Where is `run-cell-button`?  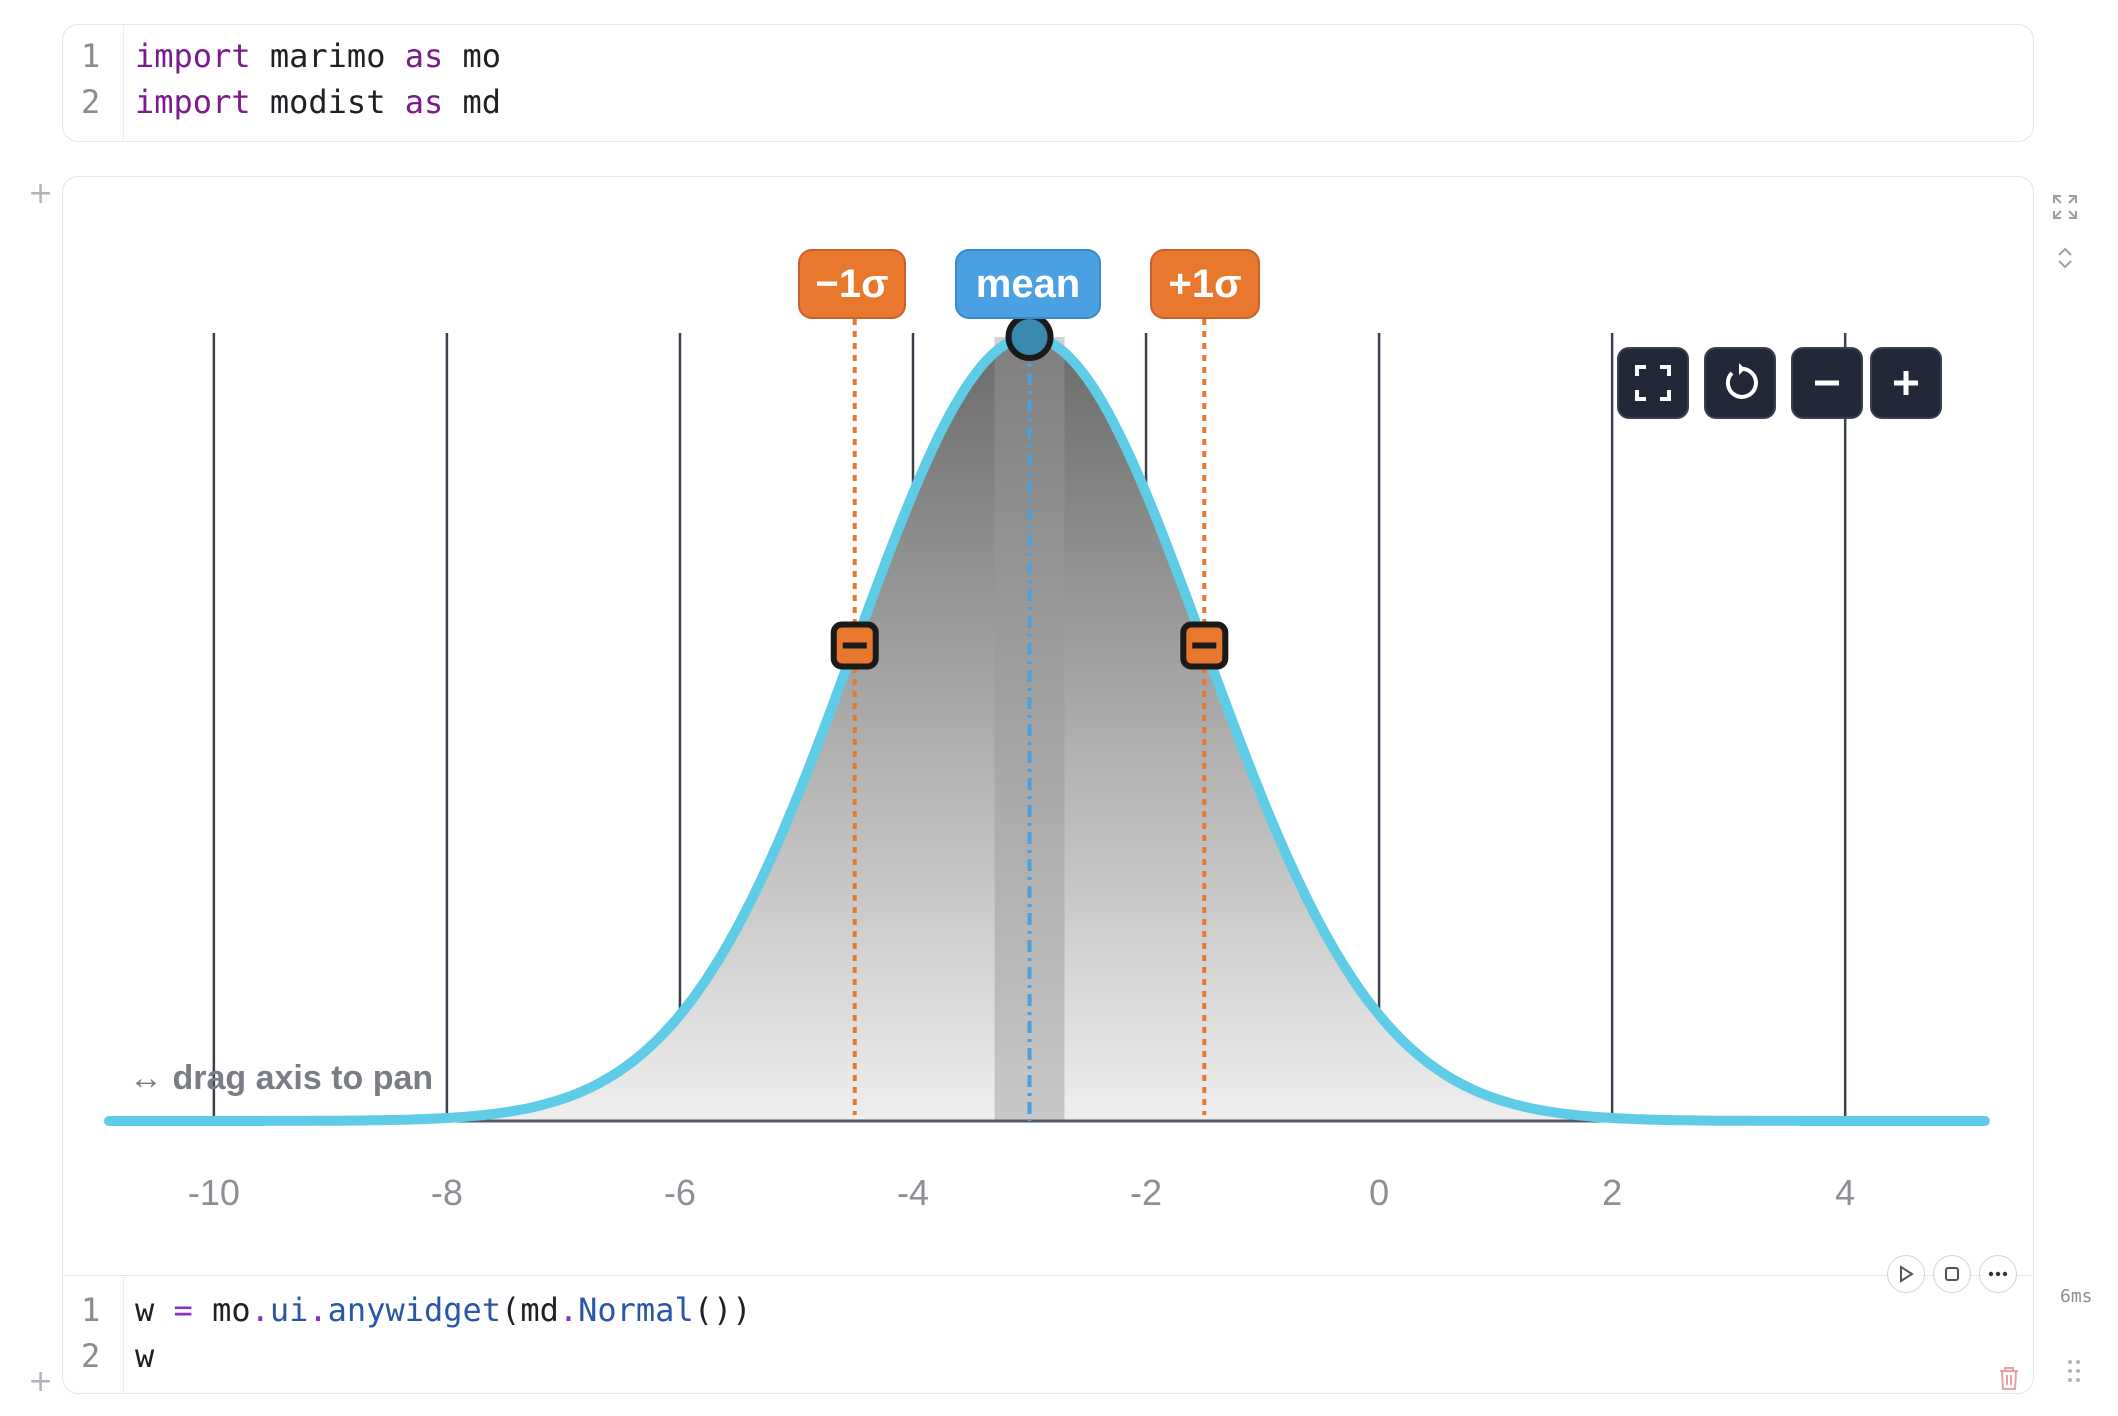
run-cell-button is located at coordinates (1906, 1274).